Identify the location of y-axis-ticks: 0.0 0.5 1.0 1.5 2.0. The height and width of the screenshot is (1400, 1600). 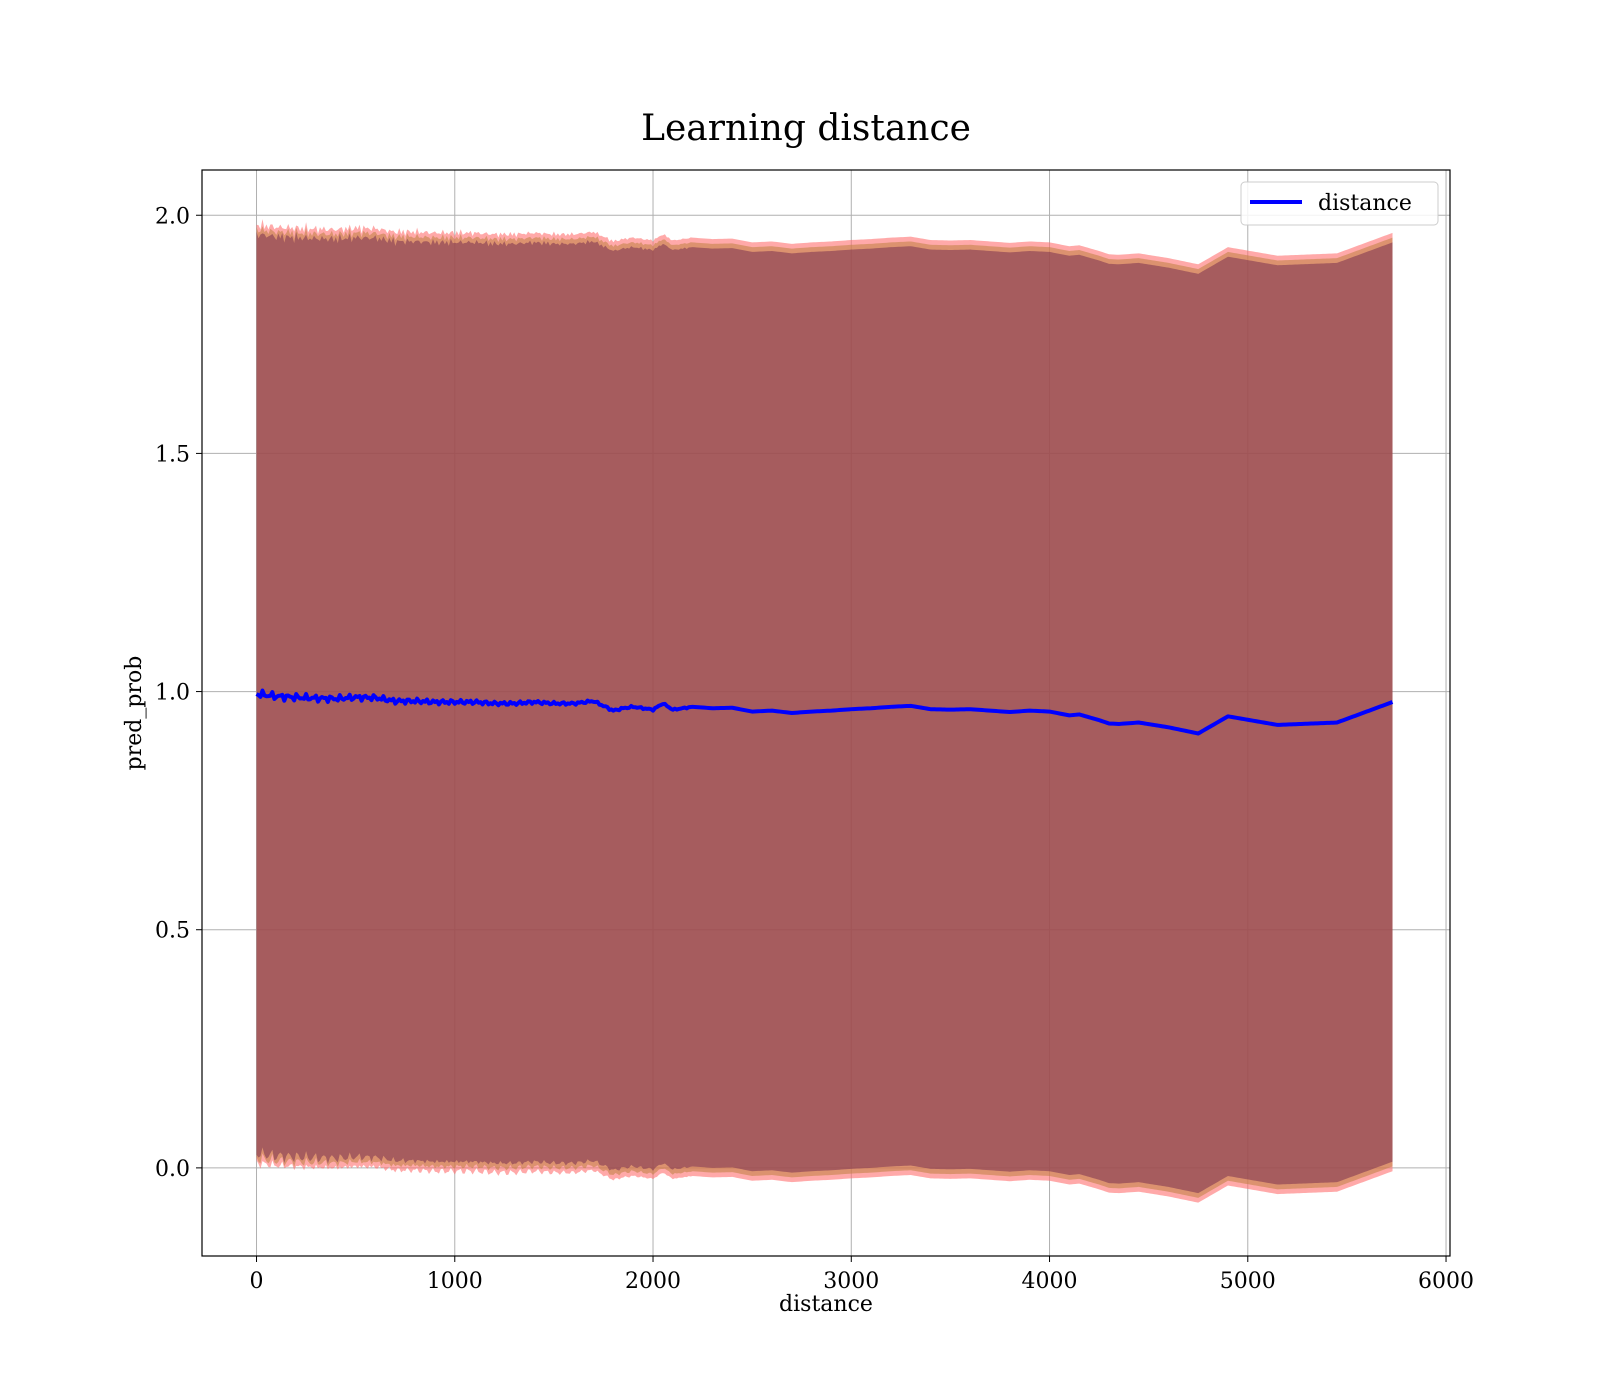
(178, 693).